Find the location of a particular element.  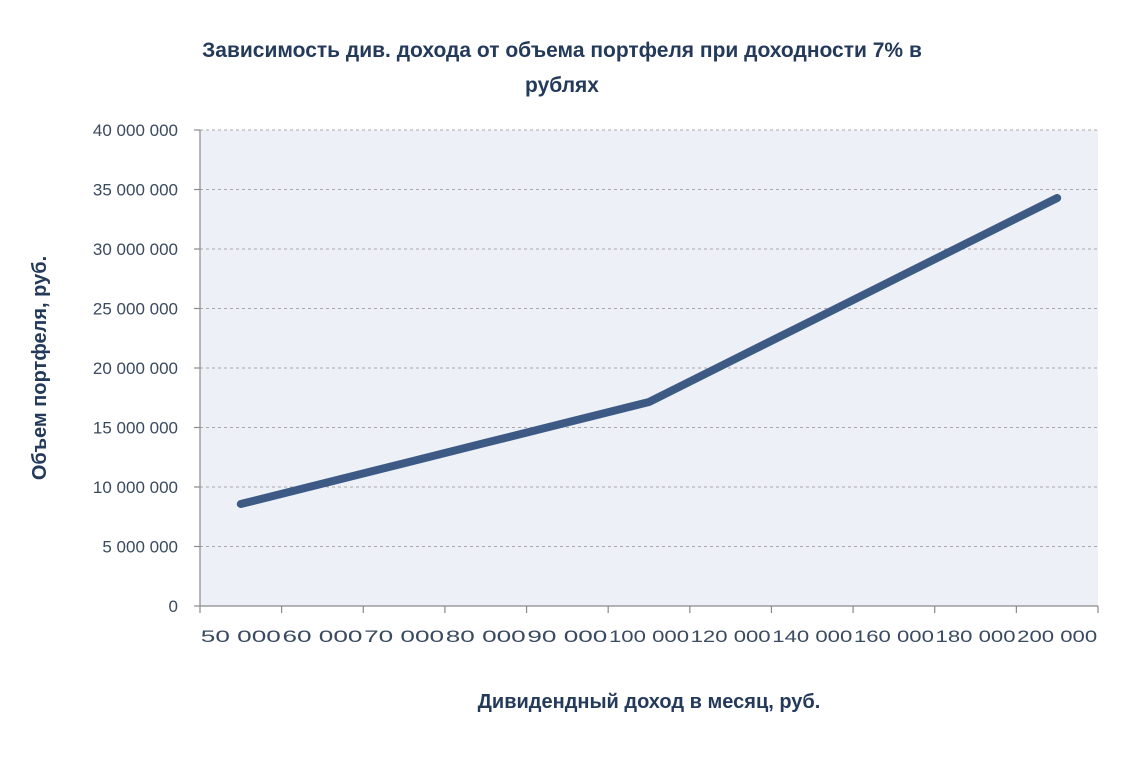

y-tick-label: 10 000 000 is located at coordinates (135, 487).